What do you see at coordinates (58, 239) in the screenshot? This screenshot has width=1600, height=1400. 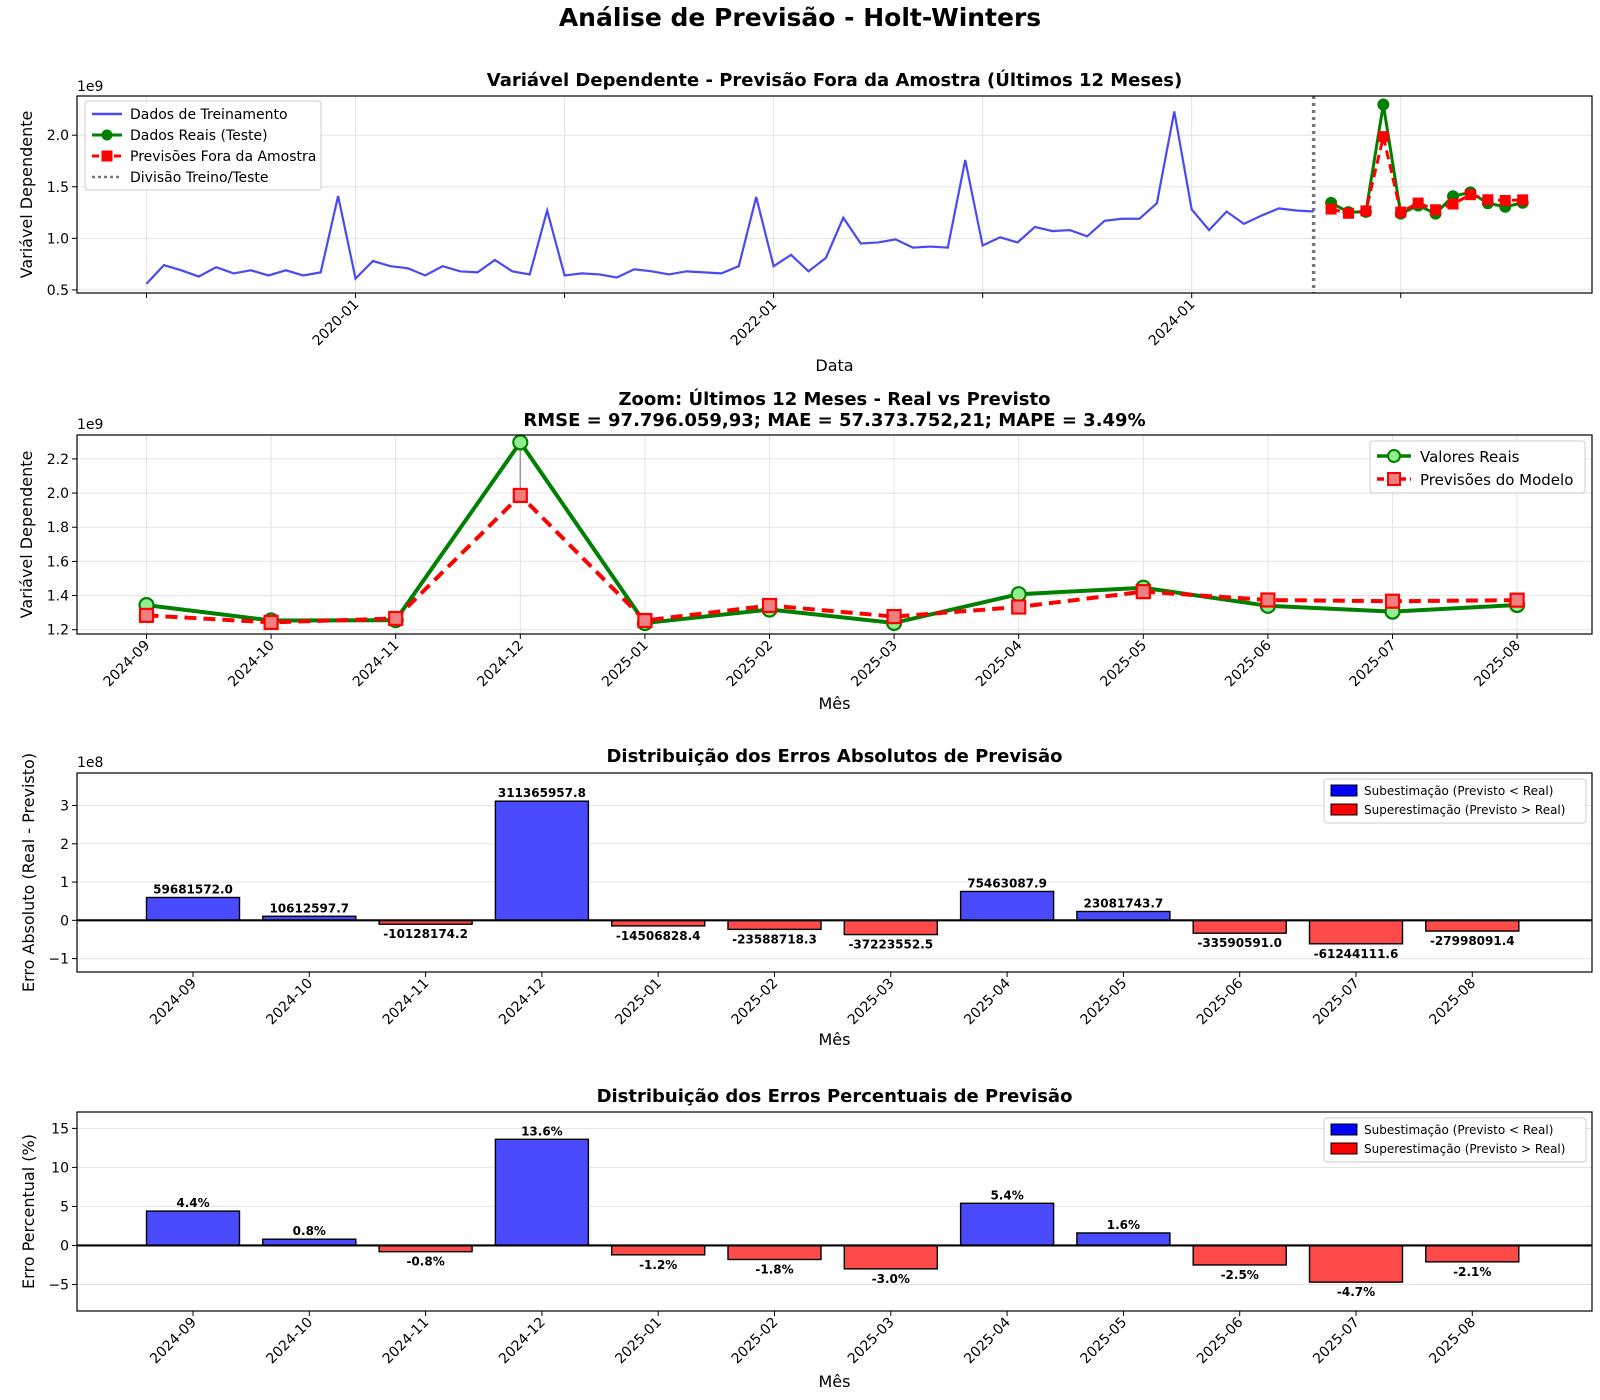 I see `y-tick-label: 1.0` at bounding box center [58, 239].